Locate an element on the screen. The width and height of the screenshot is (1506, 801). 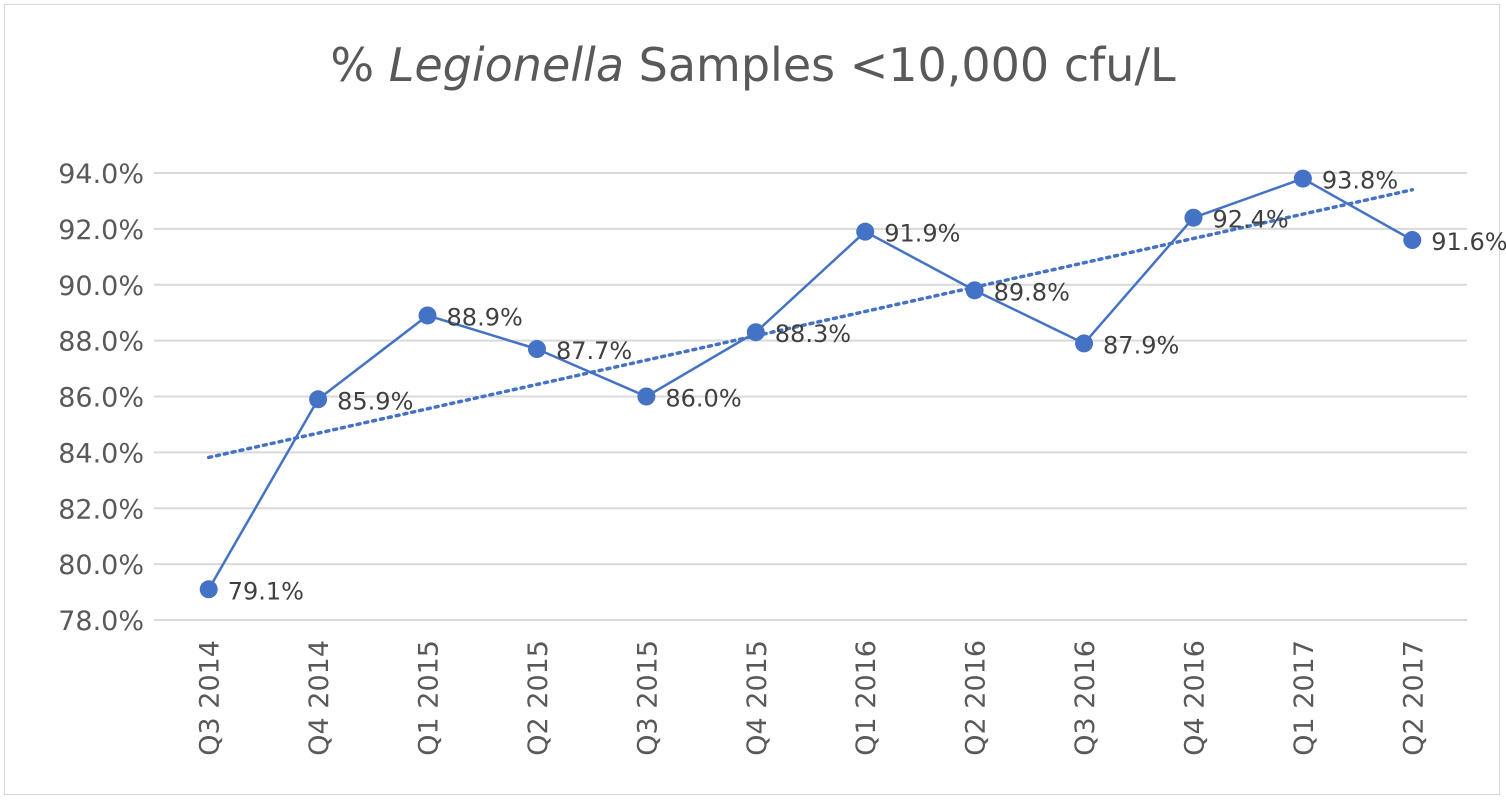
chart-title: % Legionella Samples <10,000 cfu/L is located at coordinates (753, 65).